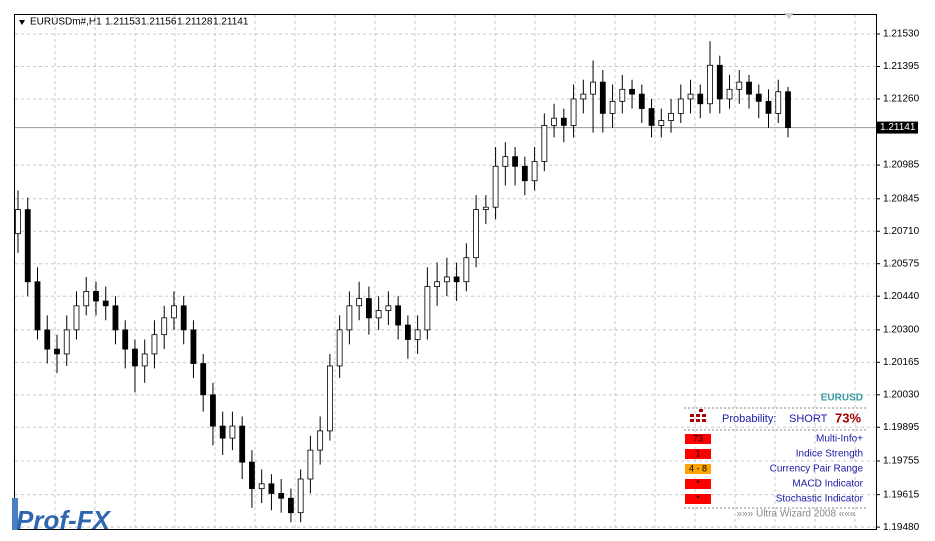 The height and width of the screenshot is (541, 935). What do you see at coordinates (901, 66) in the screenshot?
I see `y-tick-label: 1.21395` at bounding box center [901, 66].